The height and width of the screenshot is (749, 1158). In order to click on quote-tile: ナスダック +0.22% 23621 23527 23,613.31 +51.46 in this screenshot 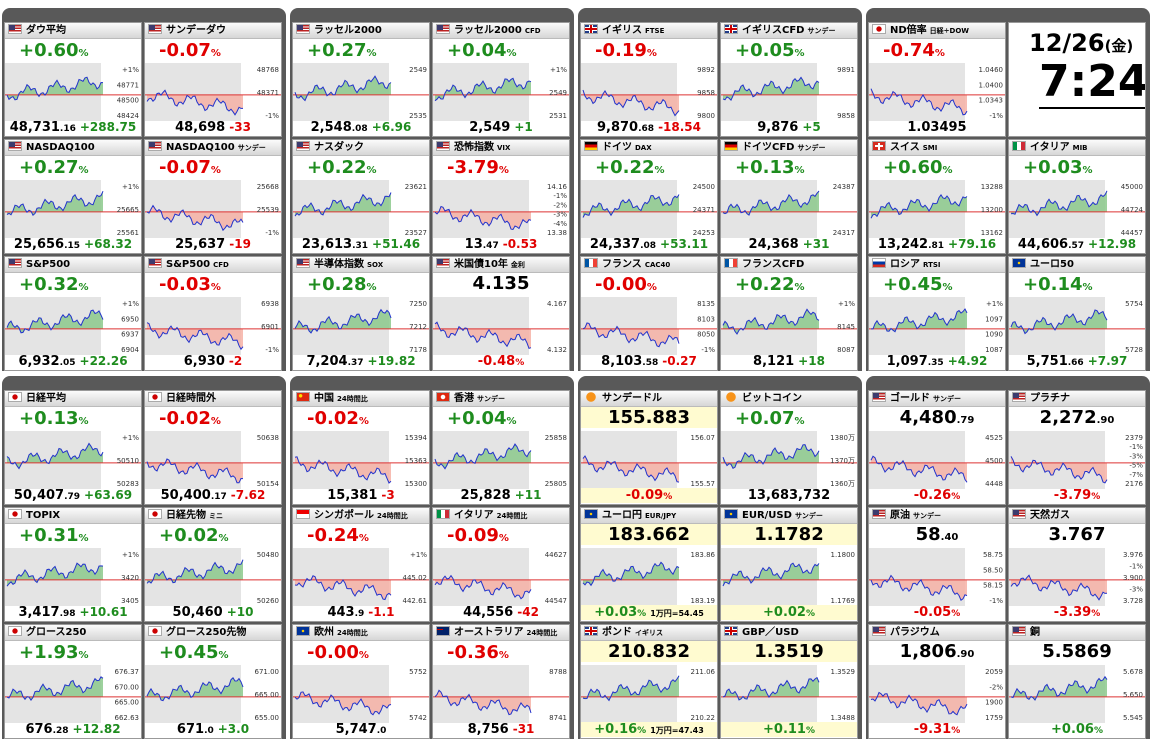, I will do `click(361, 196)`.